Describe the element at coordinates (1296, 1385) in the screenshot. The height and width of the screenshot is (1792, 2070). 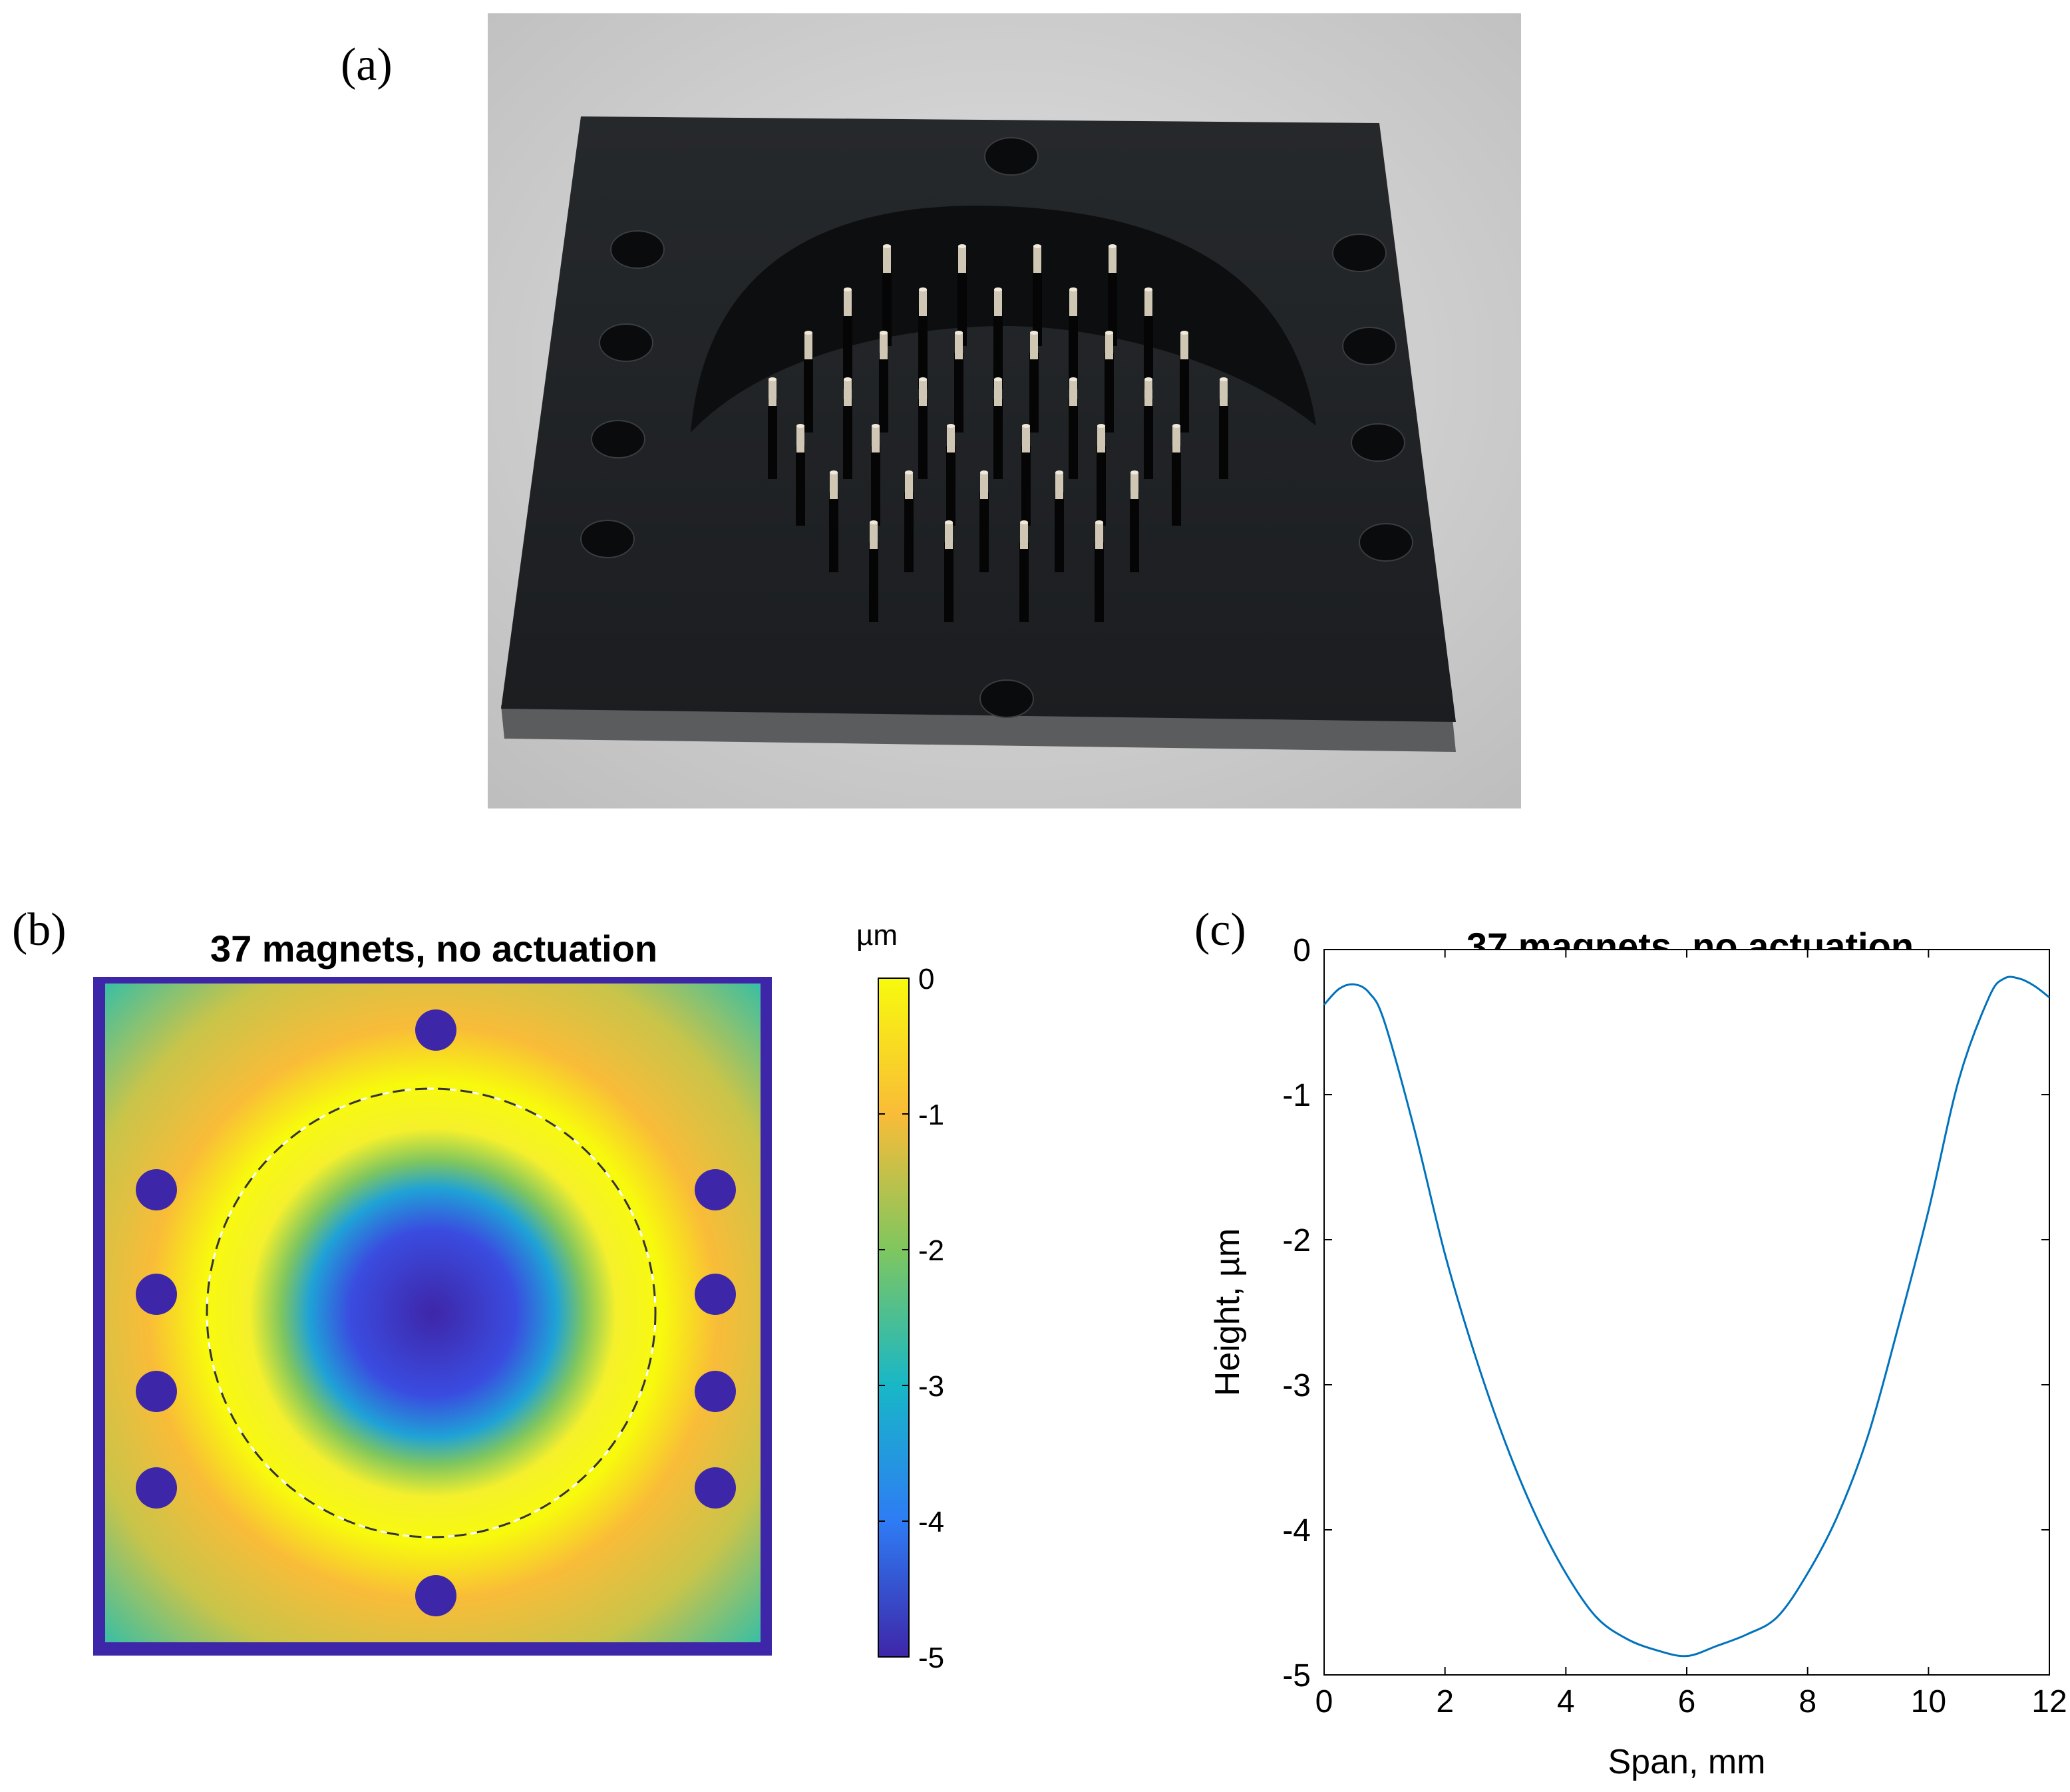
I see `y-tick-label: -3` at that location.